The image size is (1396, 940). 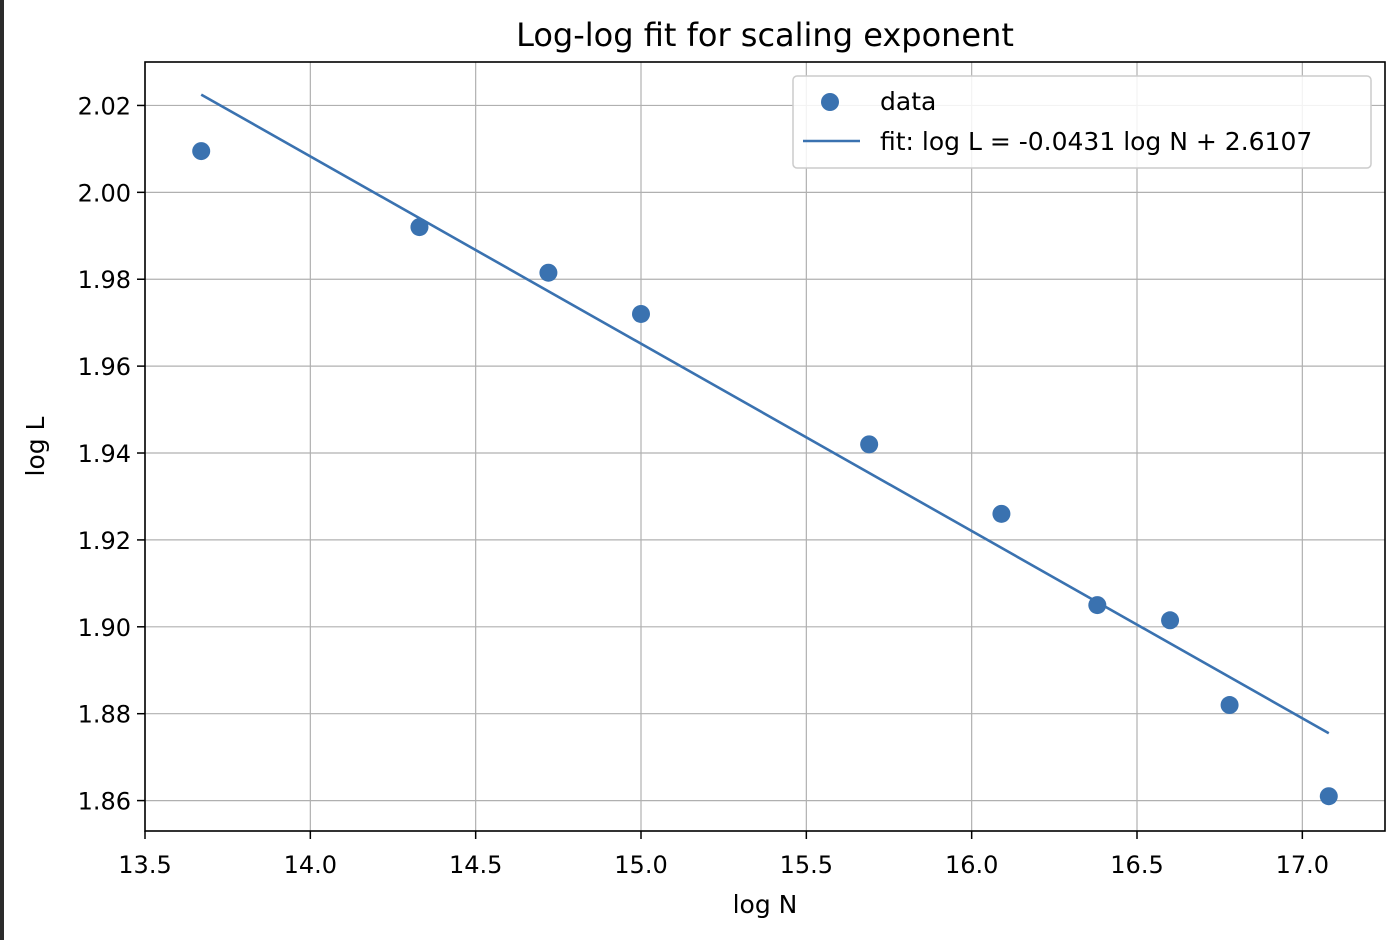 What do you see at coordinates (144, 865) in the screenshot?
I see `x-tick-label: 13.5` at bounding box center [144, 865].